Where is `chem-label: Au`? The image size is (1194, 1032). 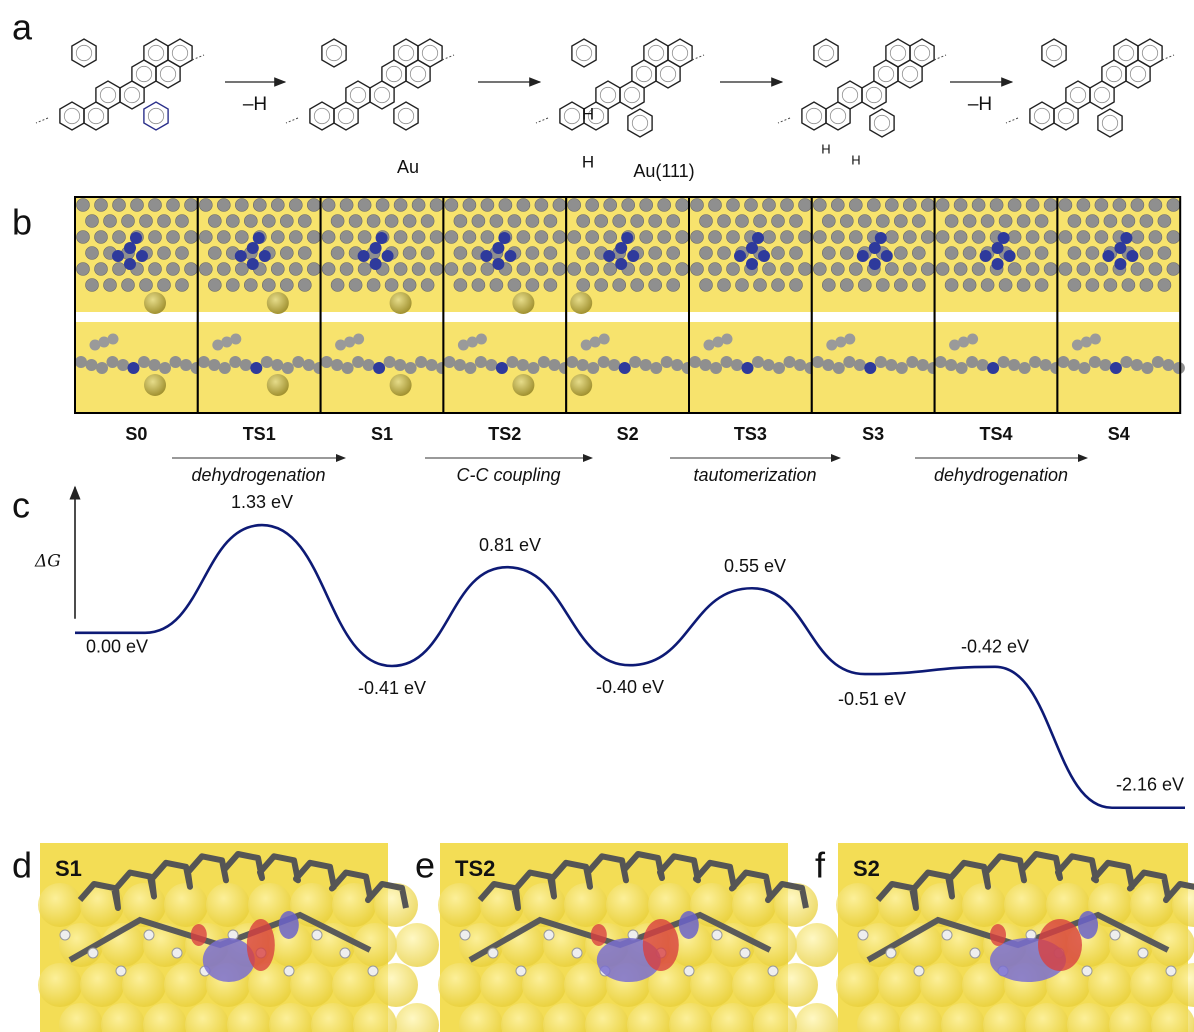 chem-label: Au is located at coordinates (408, 167).